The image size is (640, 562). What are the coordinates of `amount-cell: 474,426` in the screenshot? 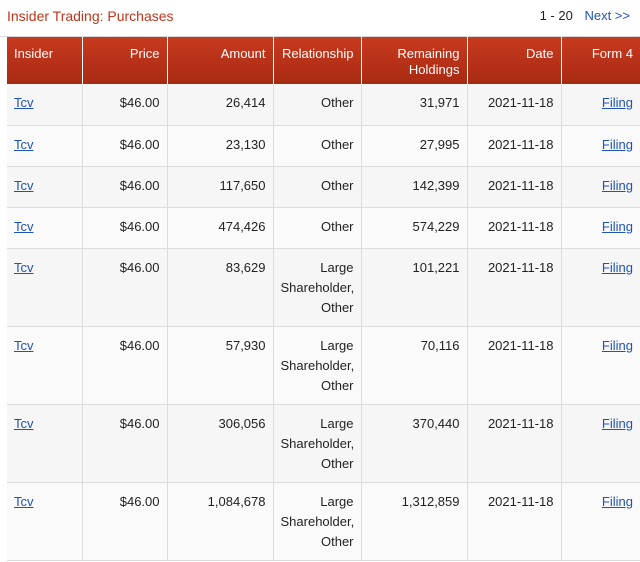 It's located at (242, 226).